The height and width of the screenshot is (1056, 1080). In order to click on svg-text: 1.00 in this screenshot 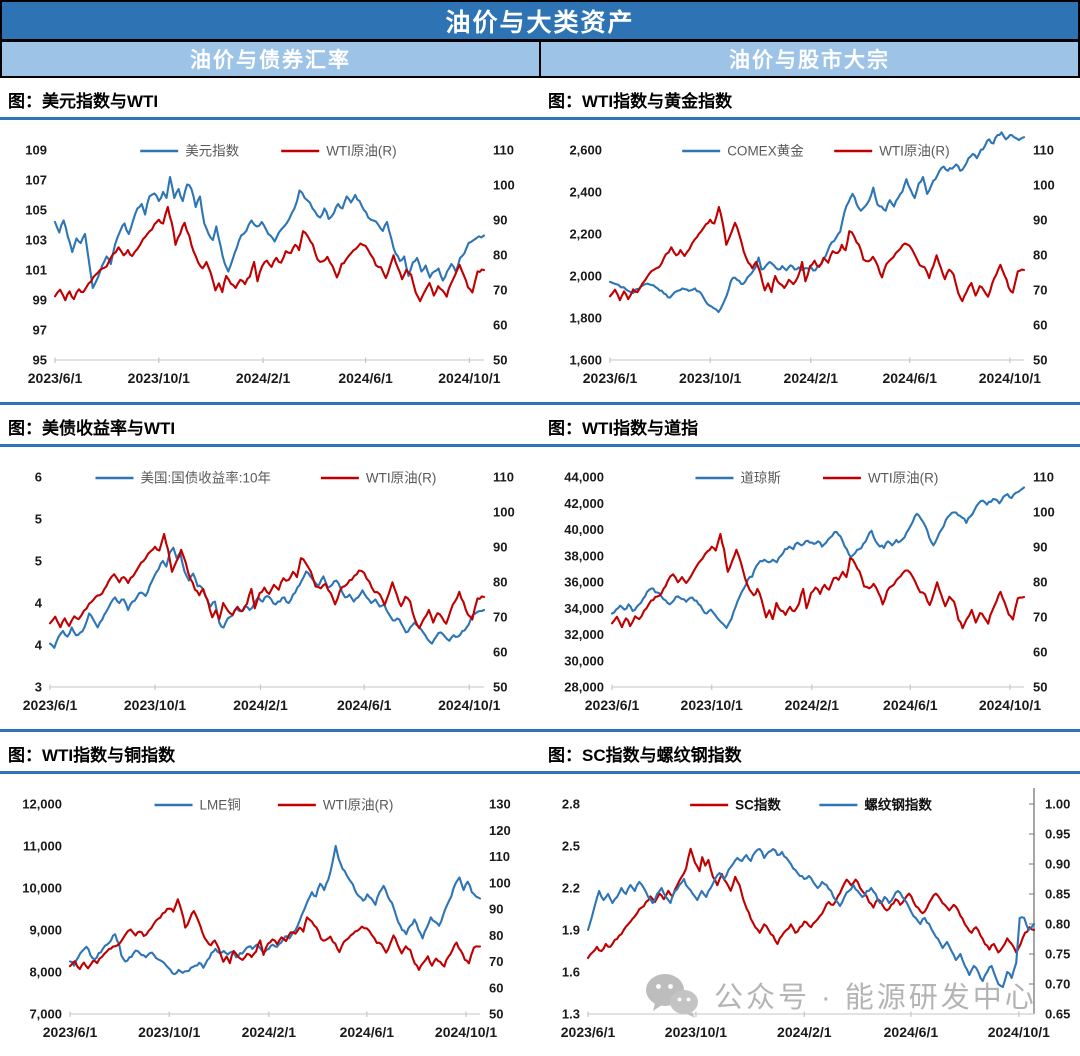, I will do `click(1057, 804)`.